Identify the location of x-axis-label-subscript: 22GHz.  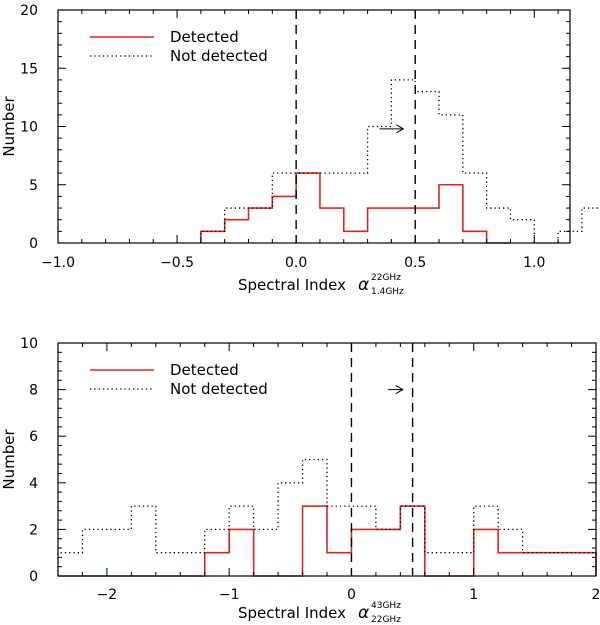
(386, 620).